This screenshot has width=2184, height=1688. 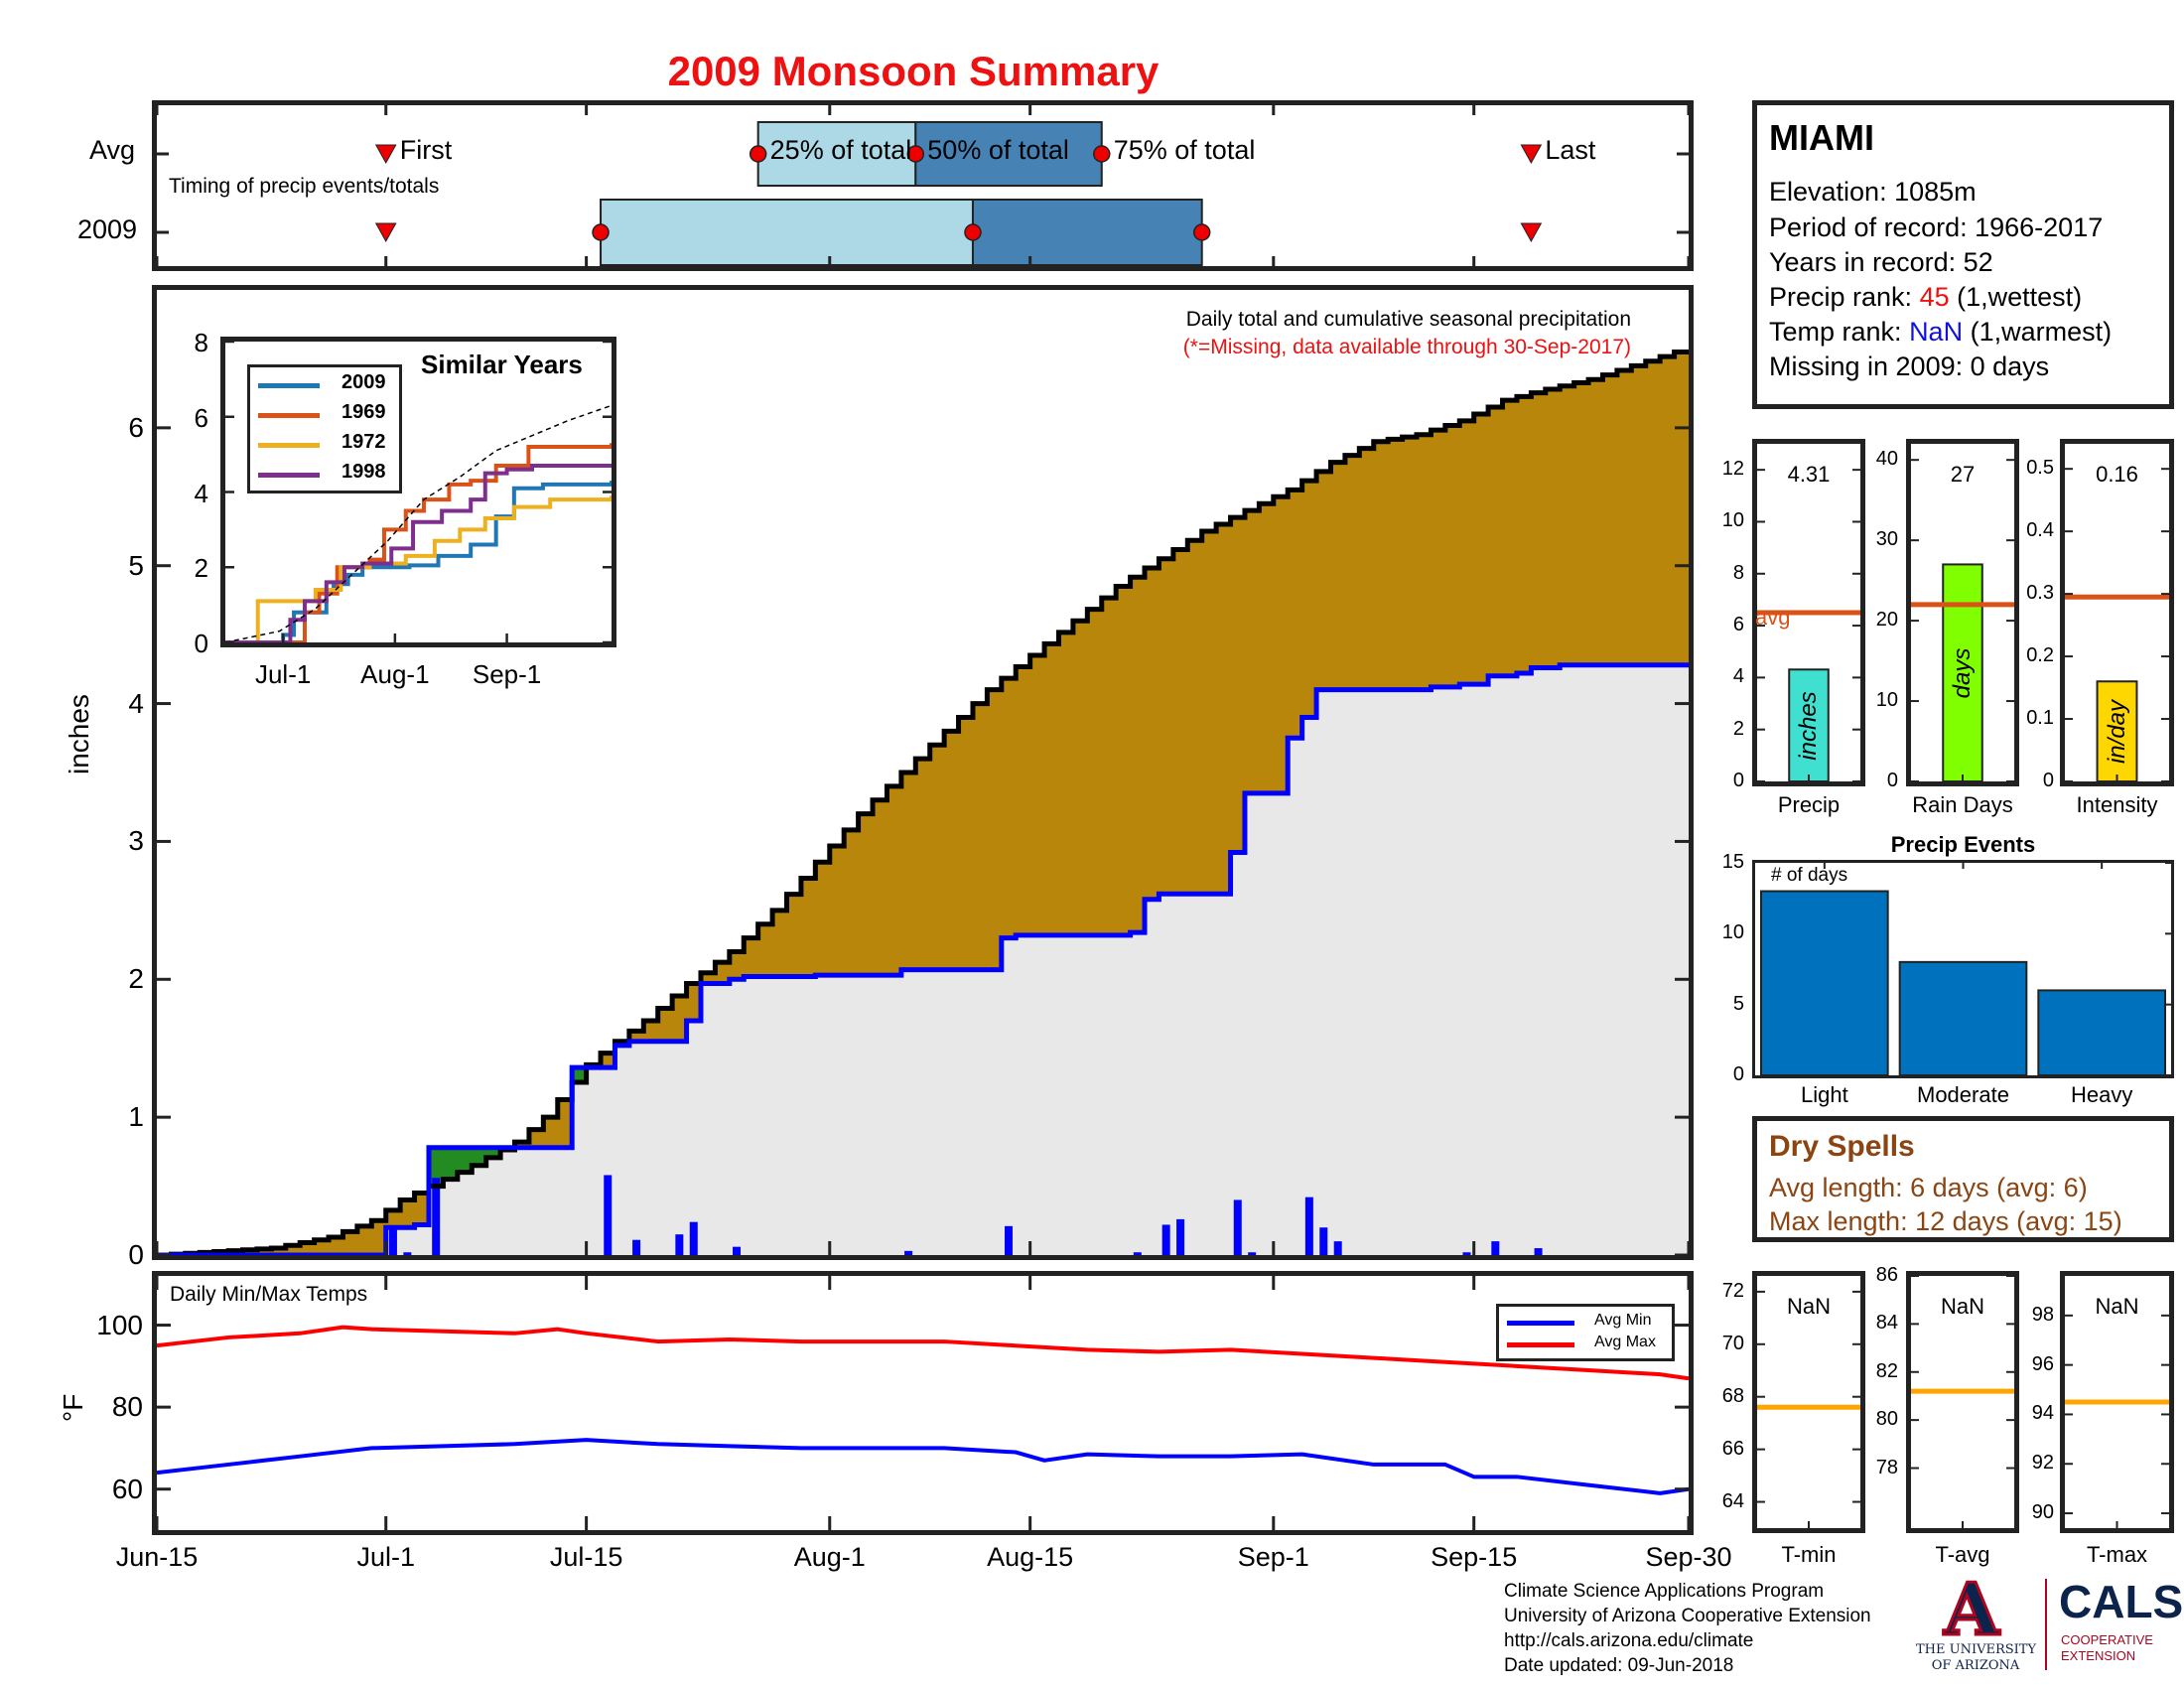 I want to click on small-y-tick-label: 70, so click(x=1732, y=1343).